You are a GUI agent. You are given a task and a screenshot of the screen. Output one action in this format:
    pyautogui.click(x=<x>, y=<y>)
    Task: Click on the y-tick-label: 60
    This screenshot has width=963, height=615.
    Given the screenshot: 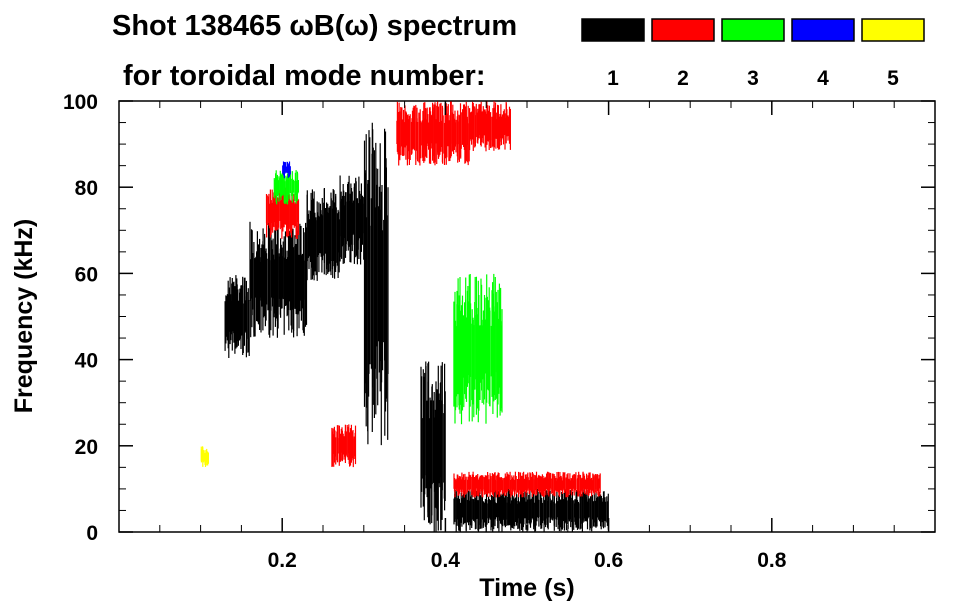 What is the action you would take?
    pyautogui.click(x=86, y=274)
    